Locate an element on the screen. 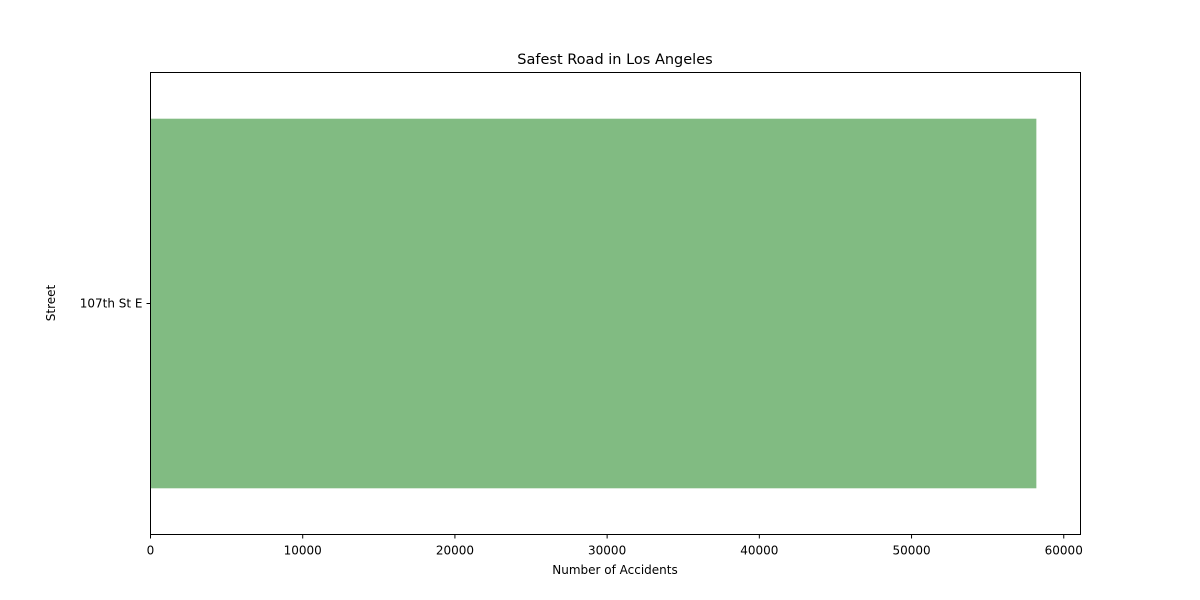 The width and height of the screenshot is (1200, 600). y-tick-label: 107th St E is located at coordinates (111, 304).